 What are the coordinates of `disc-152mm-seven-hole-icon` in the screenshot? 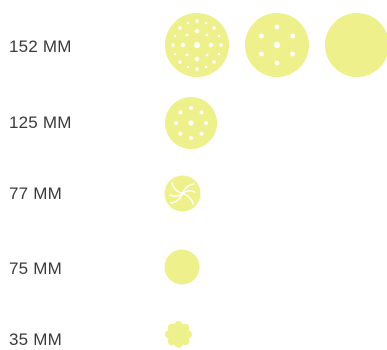 It's located at (277, 45).